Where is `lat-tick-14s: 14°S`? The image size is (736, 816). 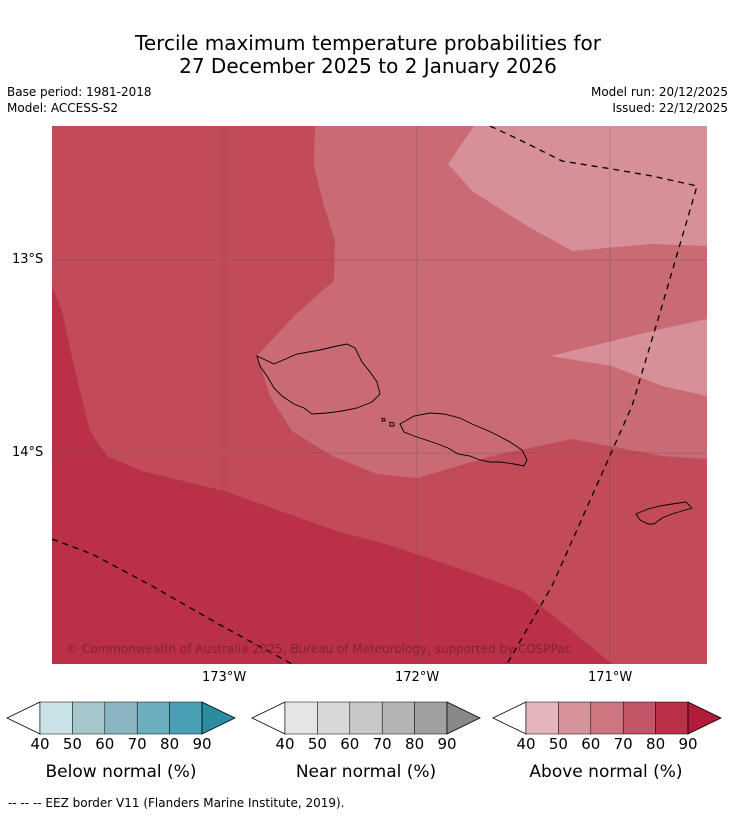
lat-tick-14s: 14°S is located at coordinates (28, 452).